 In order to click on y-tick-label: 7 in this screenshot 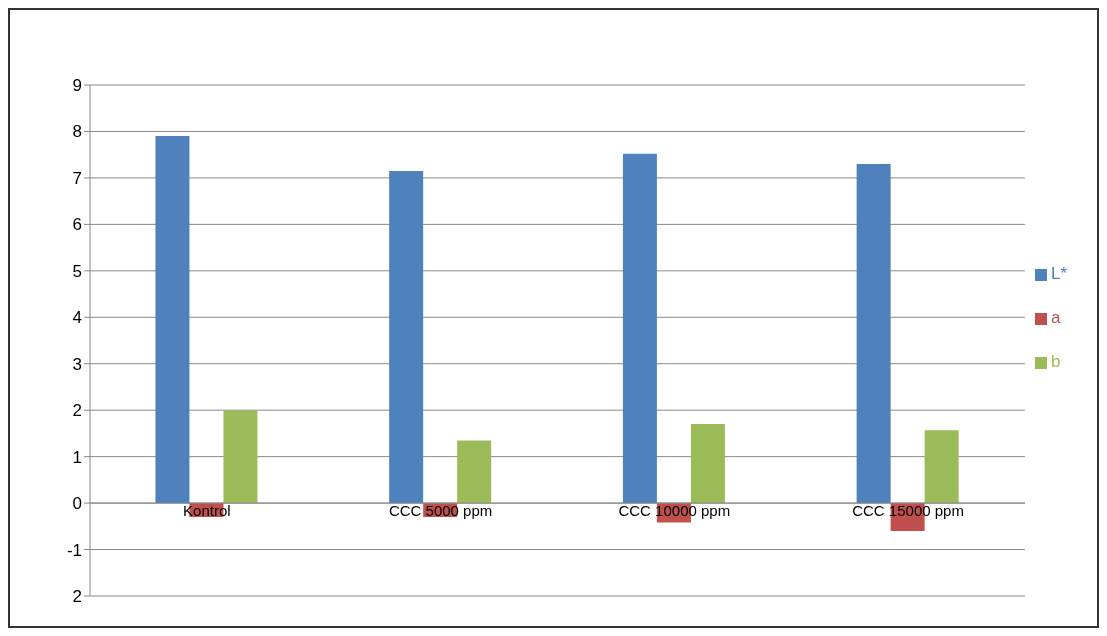, I will do `click(77, 178)`.